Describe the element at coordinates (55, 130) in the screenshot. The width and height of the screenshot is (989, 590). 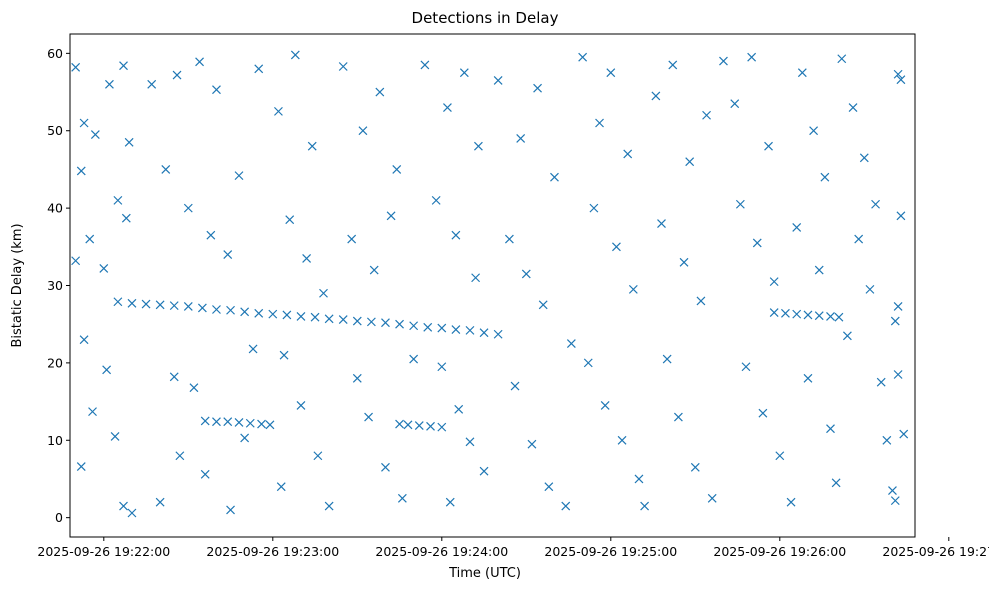
I see `y-tick-label: 50` at that location.